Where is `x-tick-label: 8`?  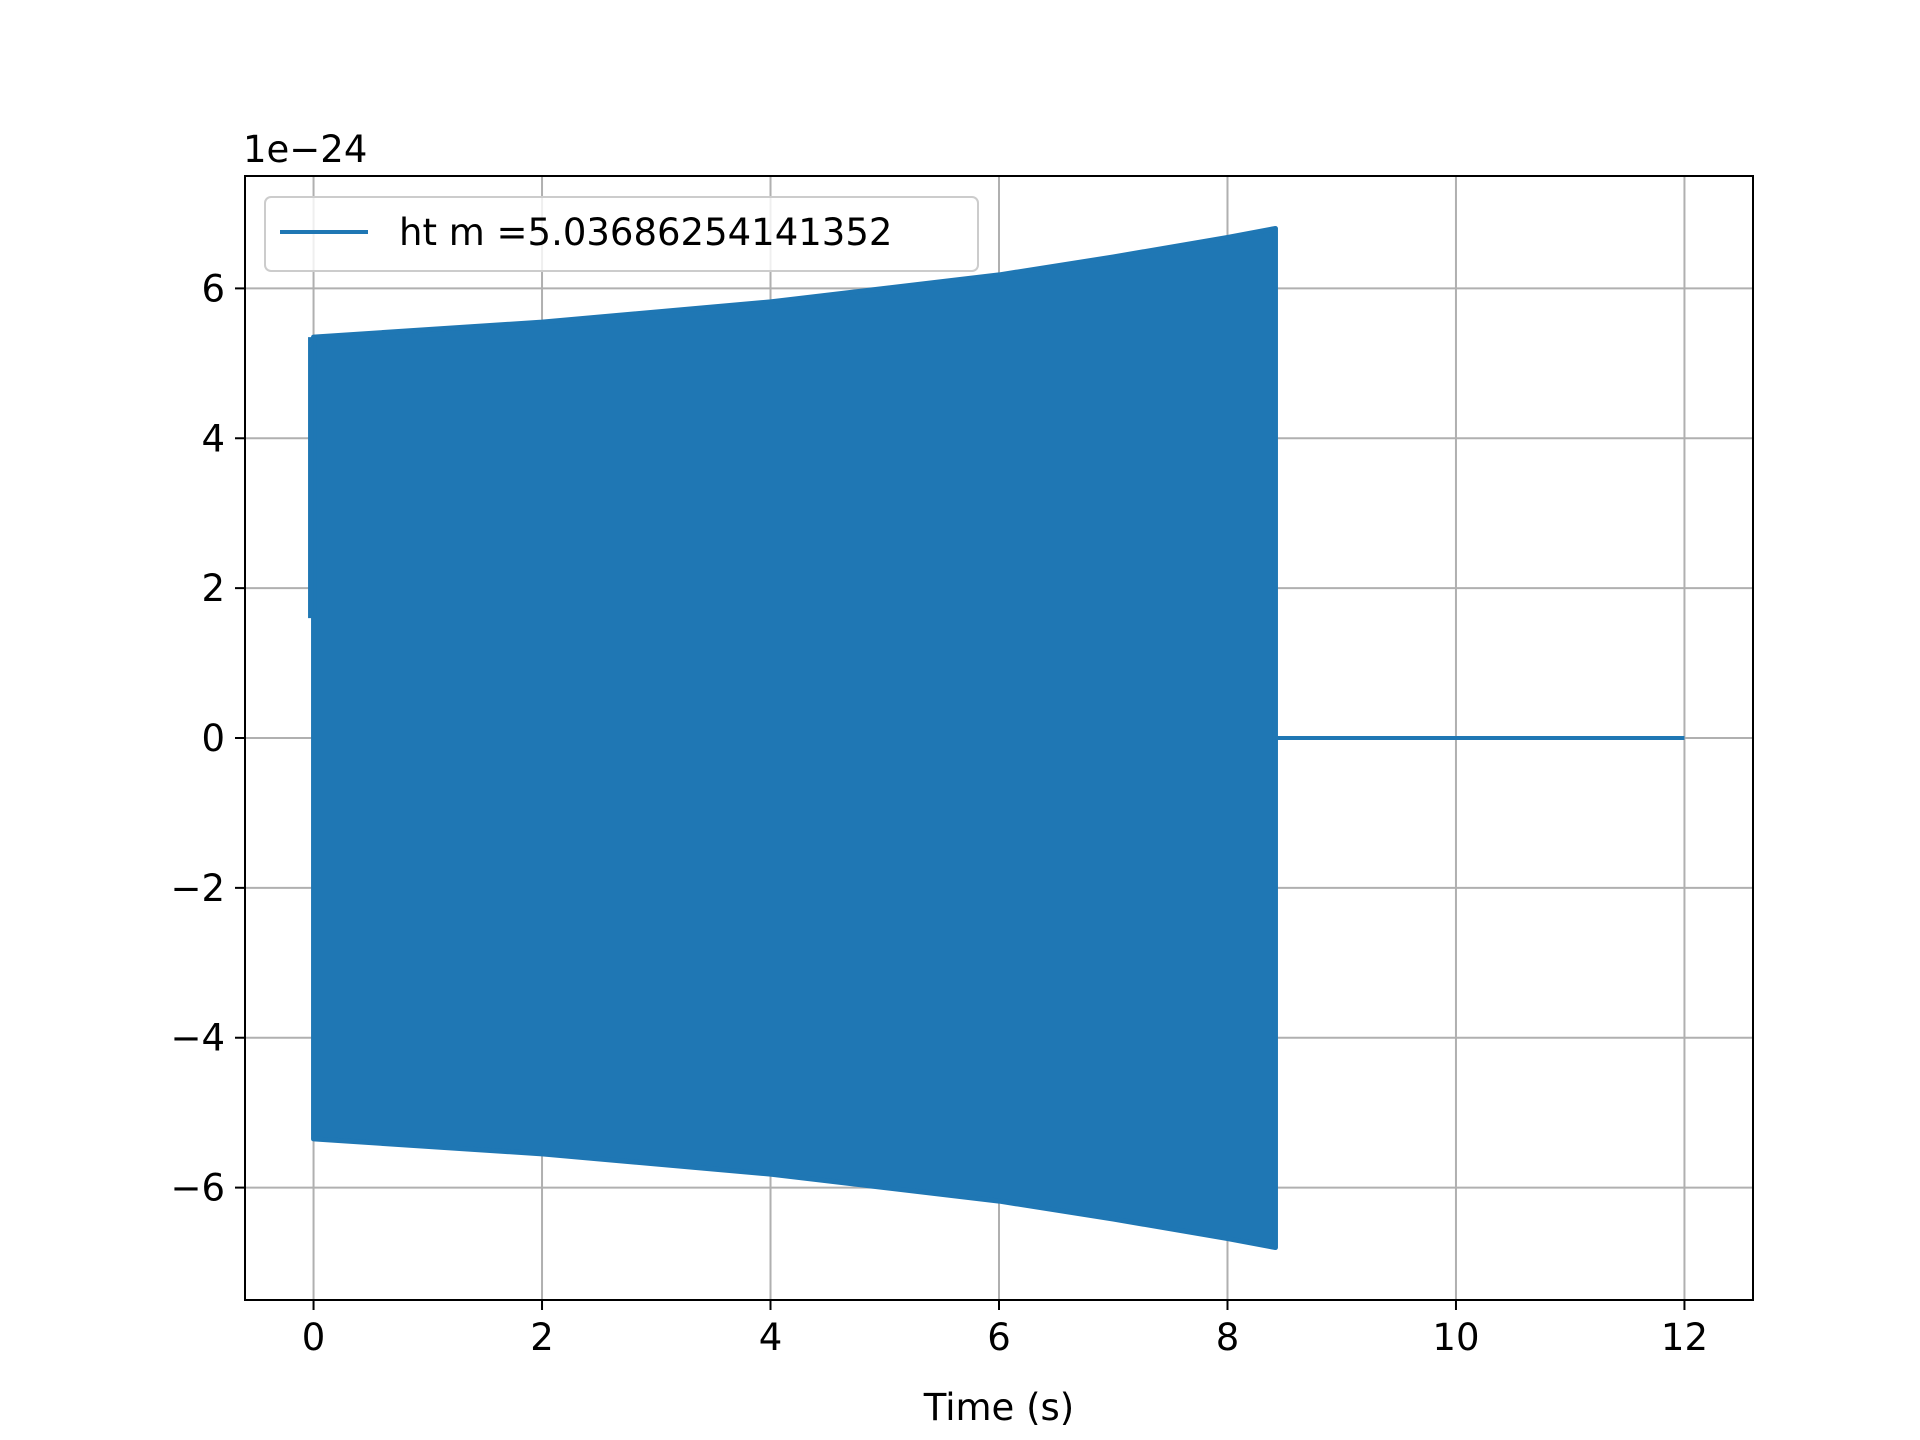 x-tick-label: 8 is located at coordinates (1228, 1337).